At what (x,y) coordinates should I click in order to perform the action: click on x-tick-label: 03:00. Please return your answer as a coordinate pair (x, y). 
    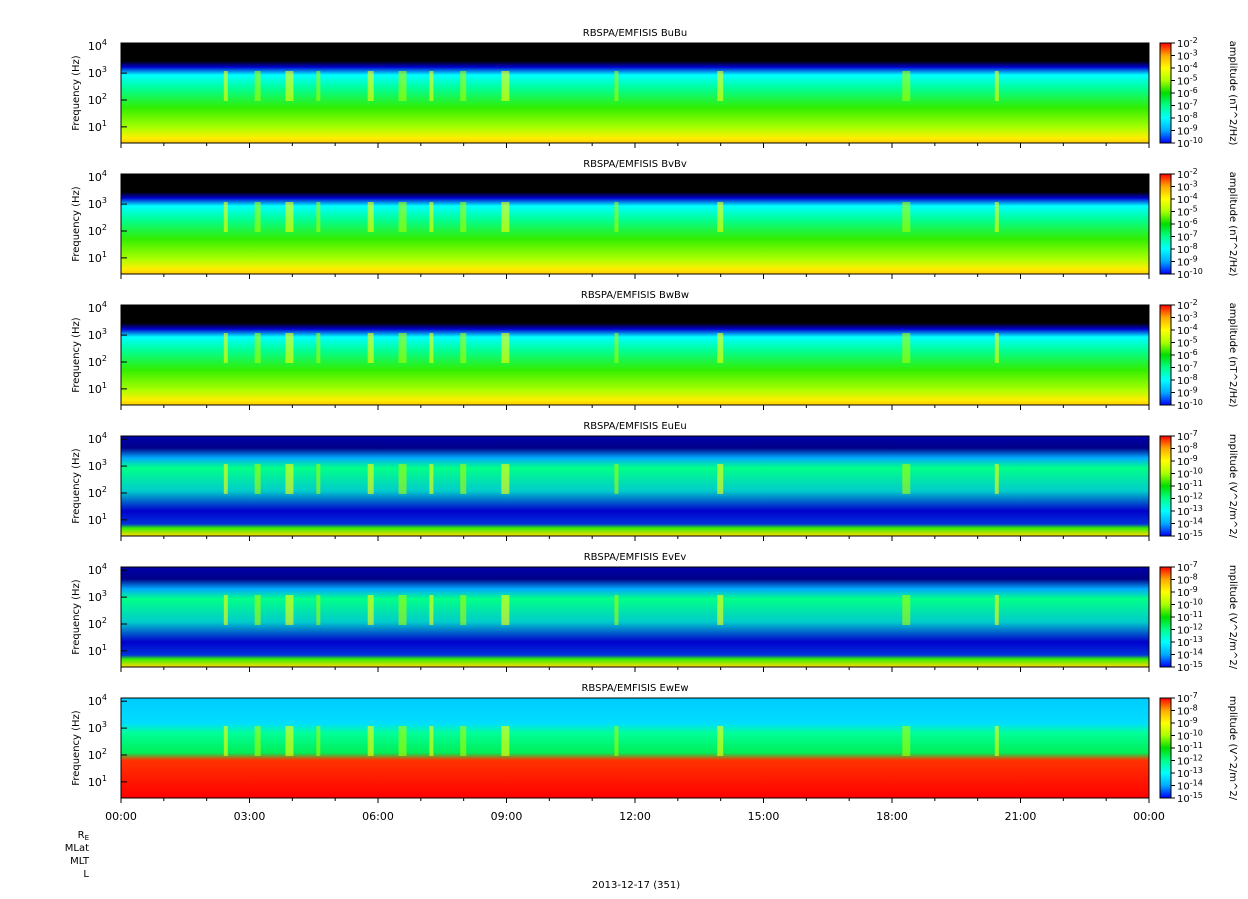
    Looking at the image, I should click on (250, 816).